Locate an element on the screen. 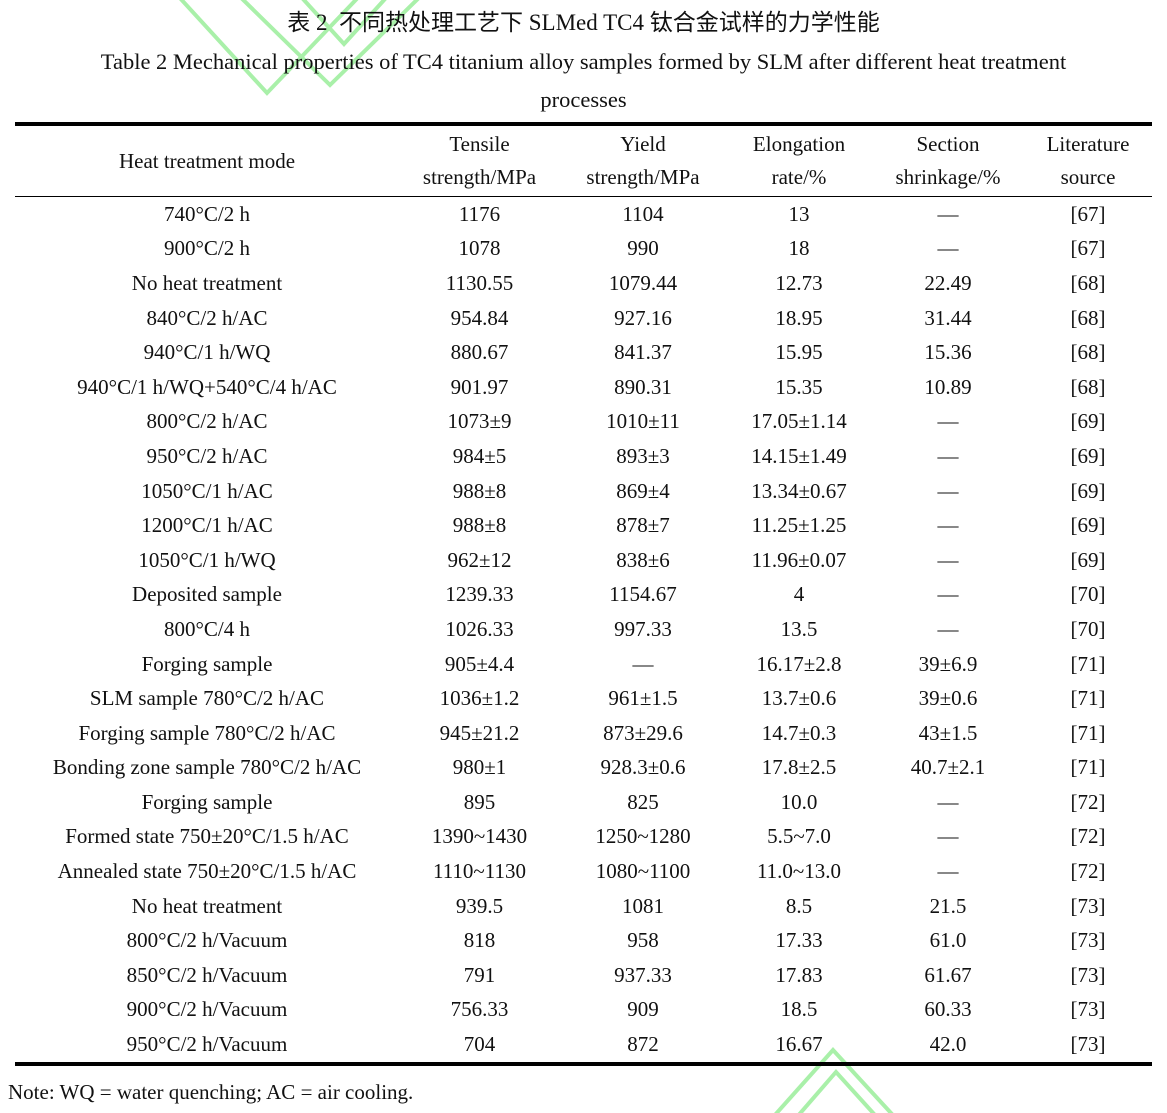 The width and height of the screenshot is (1167, 1113). table-cell-tensile: 1078 is located at coordinates (479, 248).